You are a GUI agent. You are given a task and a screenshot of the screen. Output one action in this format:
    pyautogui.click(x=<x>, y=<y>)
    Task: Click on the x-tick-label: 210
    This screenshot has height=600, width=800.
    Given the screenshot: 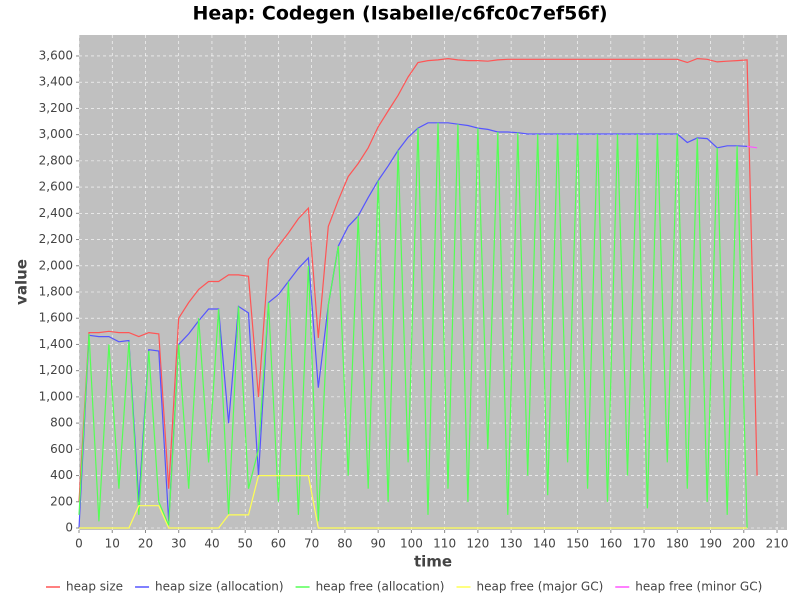 What is the action you would take?
    pyautogui.click(x=777, y=544)
    